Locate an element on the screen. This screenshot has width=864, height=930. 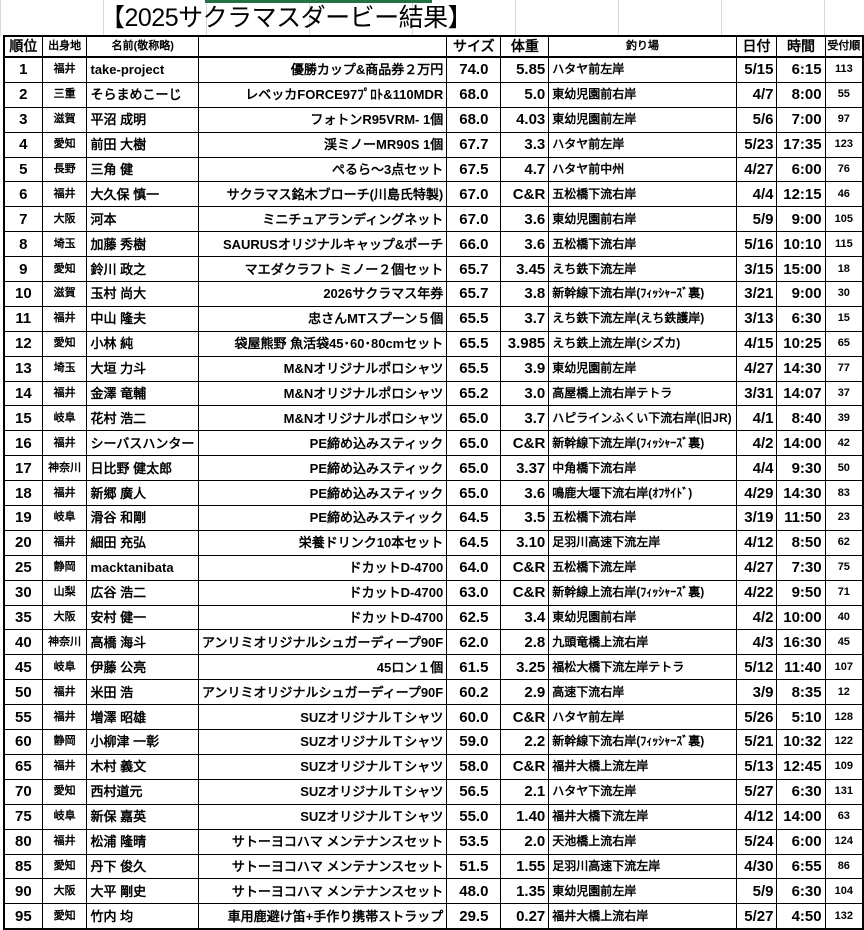
cell-name: 安村 健一 is located at coordinates (143, 617).